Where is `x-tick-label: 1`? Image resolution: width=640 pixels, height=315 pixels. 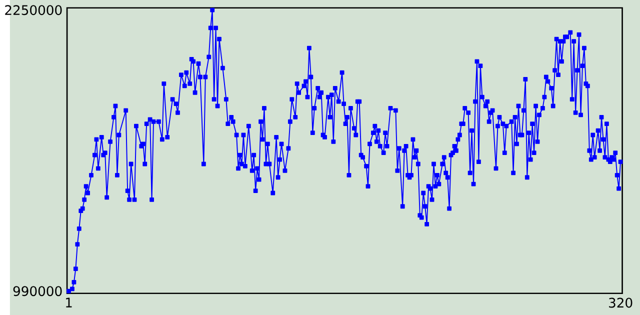
x-tick-label: 1 is located at coordinates (69, 303).